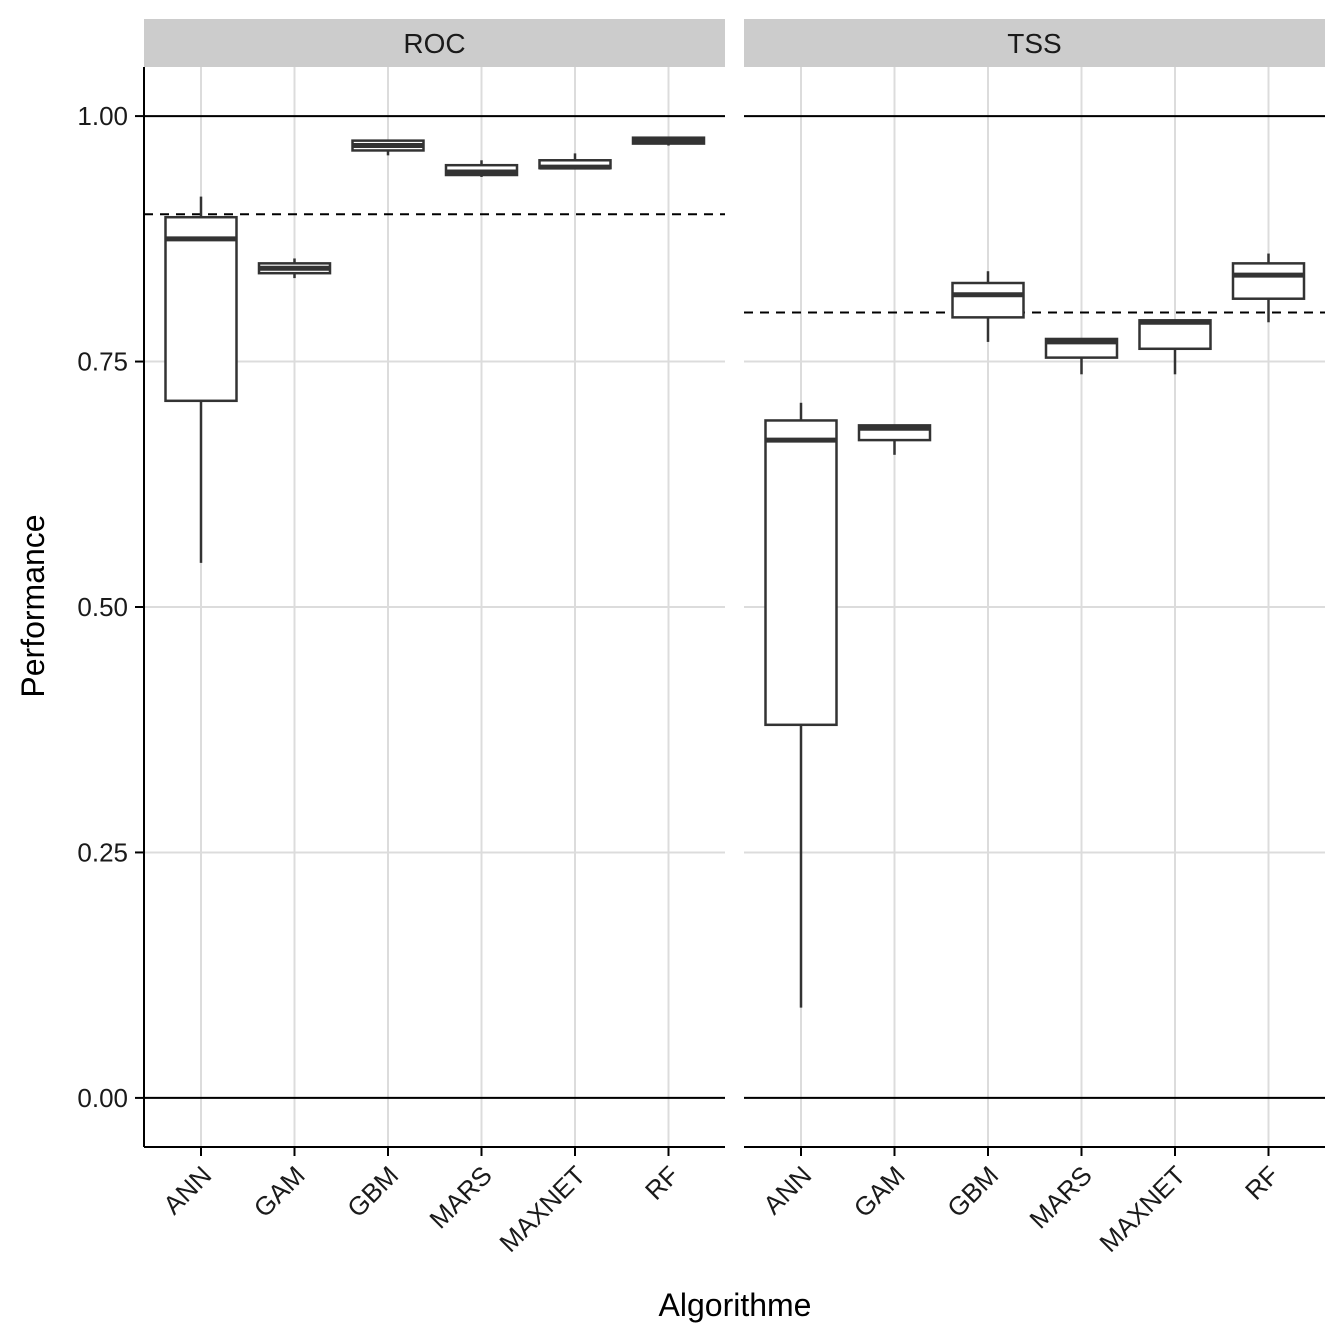 The image size is (1344, 1344). Describe the element at coordinates (102, 852) in the screenshot. I see `y-tick-label: 0.25` at that location.